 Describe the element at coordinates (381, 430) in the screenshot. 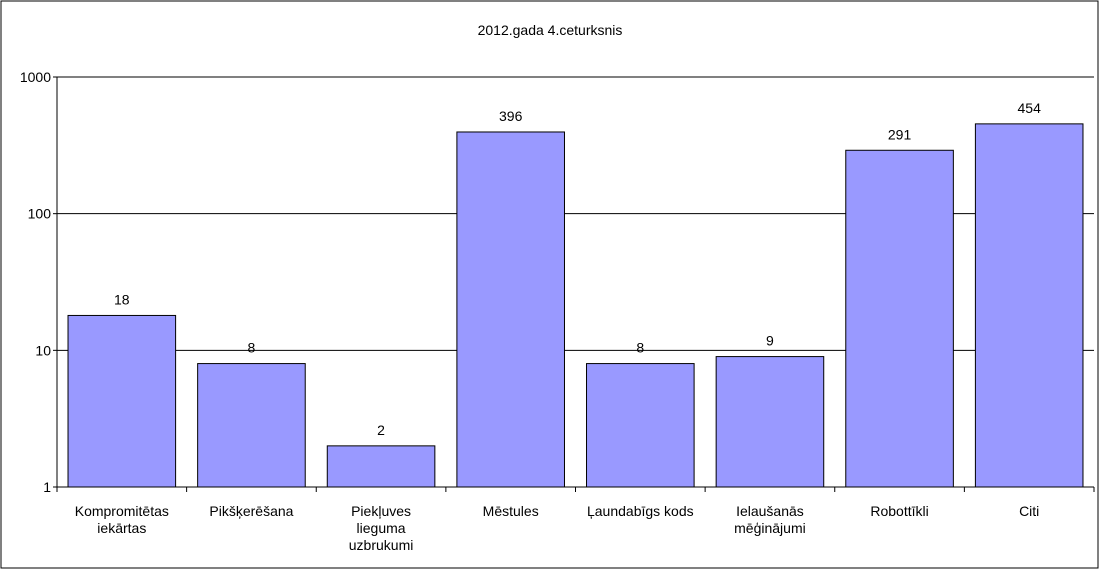

I see `data-label: 2` at that location.